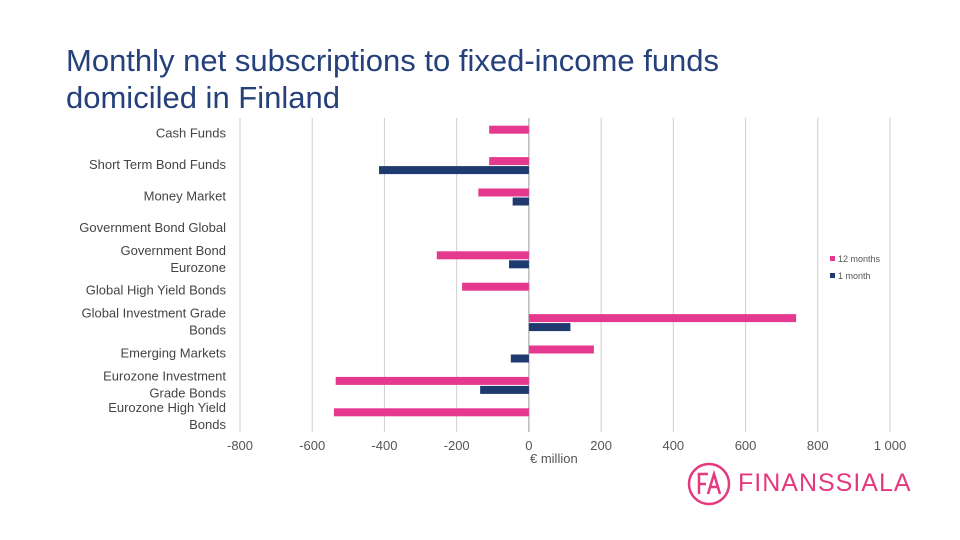  What do you see at coordinates (601, 445) in the screenshot?
I see `x-tick-label: 200` at bounding box center [601, 445].